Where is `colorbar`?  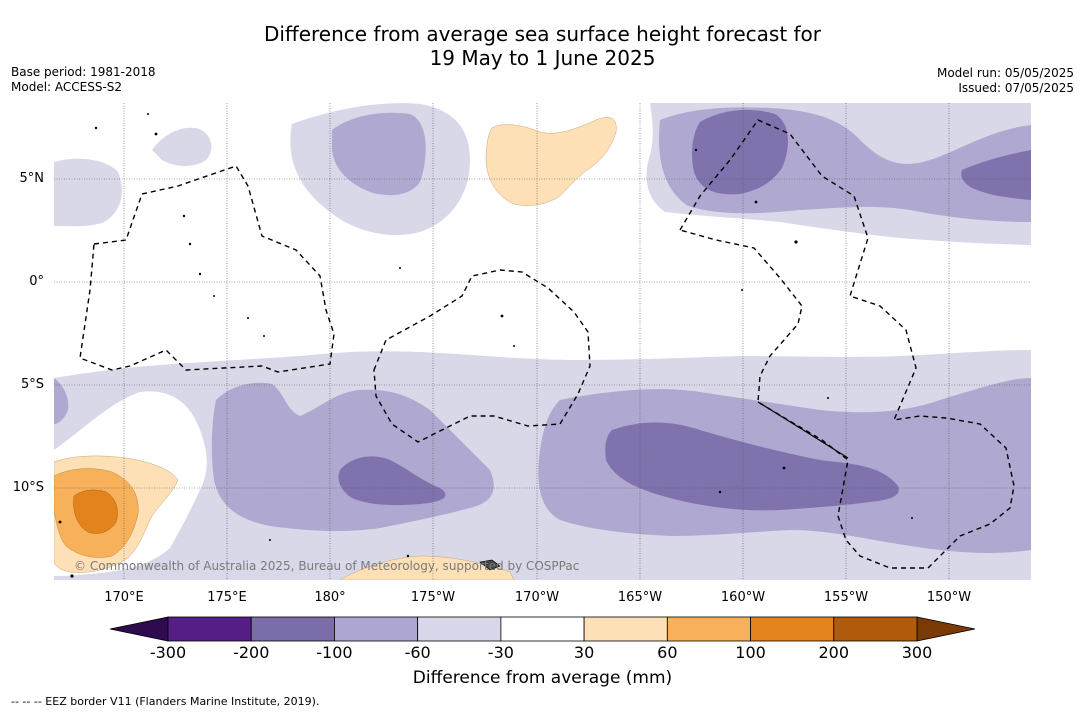 colorbar is located at coordinates (542, 629).